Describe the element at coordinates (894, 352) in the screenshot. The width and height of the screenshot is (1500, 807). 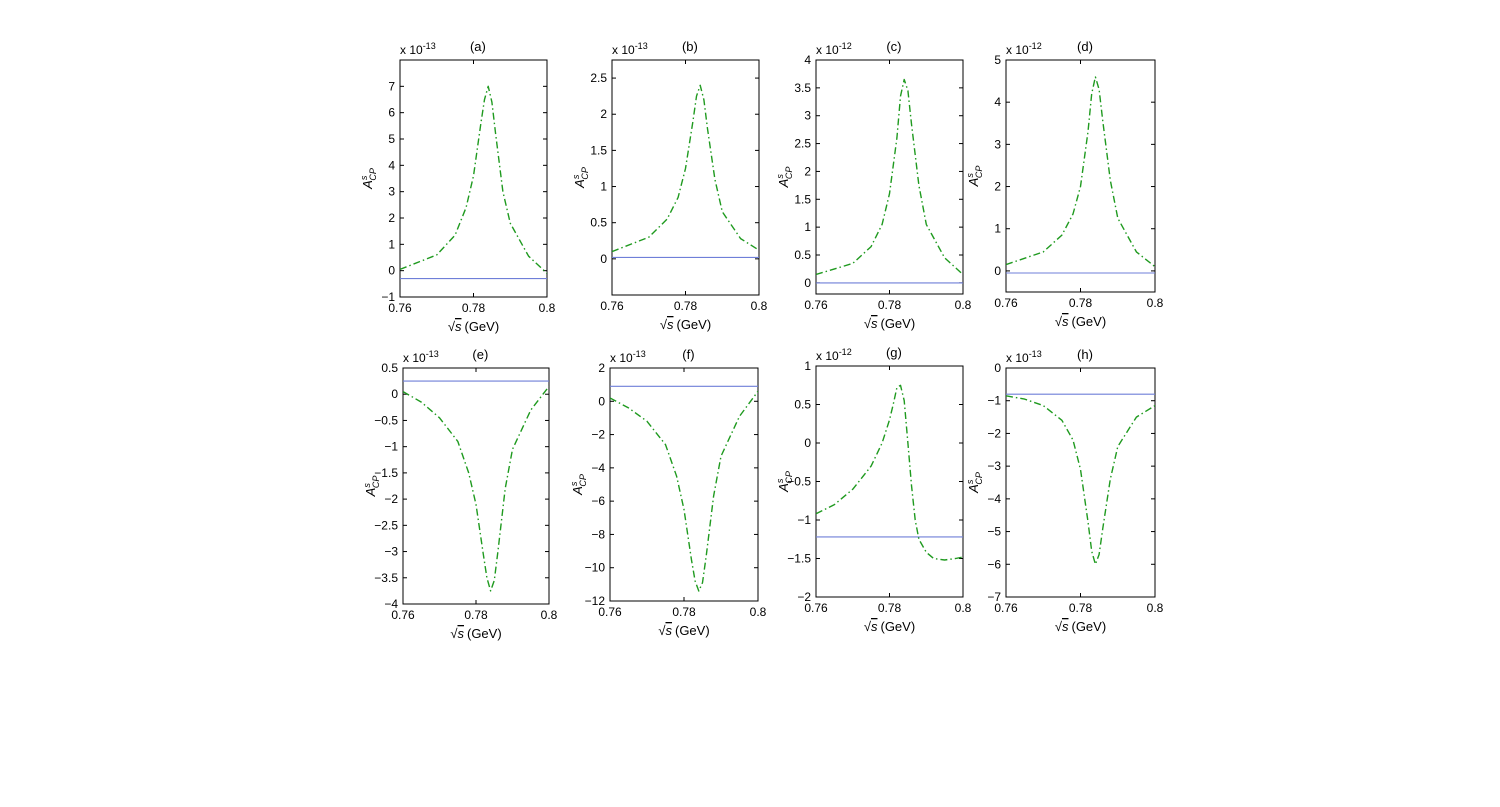
I see `panel-label: (g)` at that location.